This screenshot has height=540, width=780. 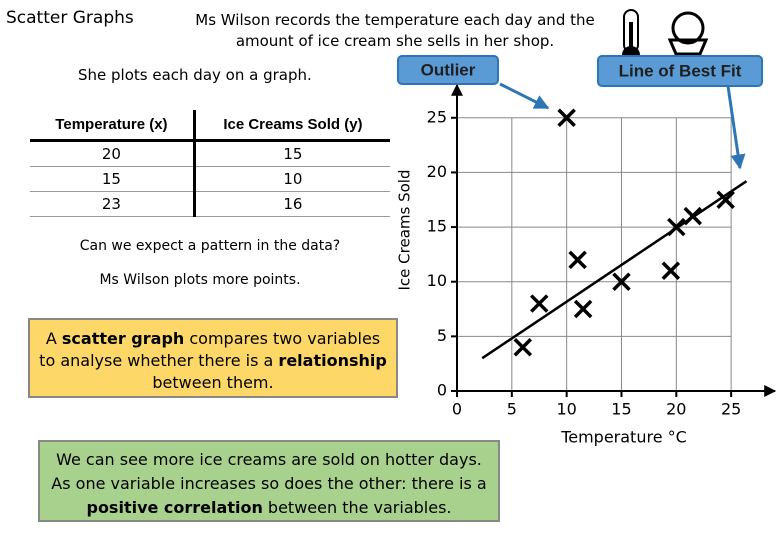 What do you see at coordinates (614, 270) in the screenshot?
I see `line-of-best-fit` at bounding box center [614, 270].